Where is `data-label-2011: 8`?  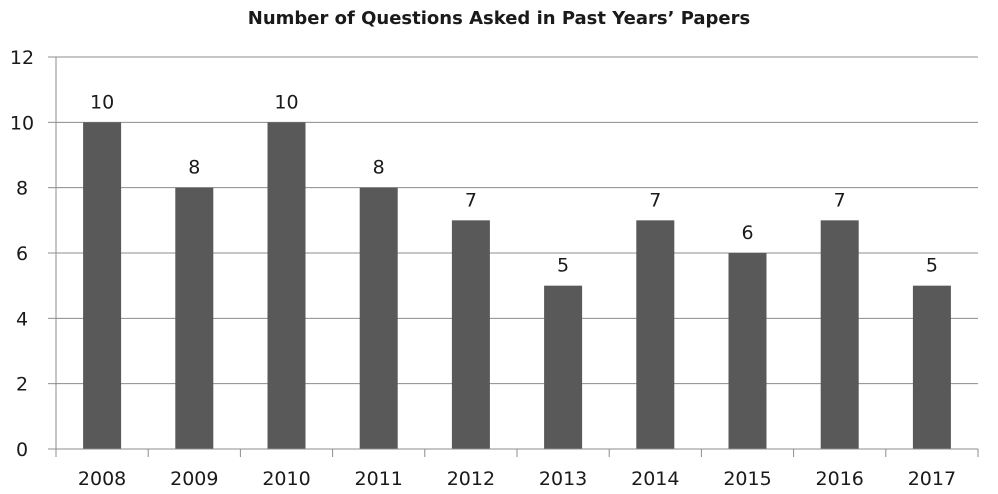
data-label-2011: 8 is located at coordinates (379, 168).